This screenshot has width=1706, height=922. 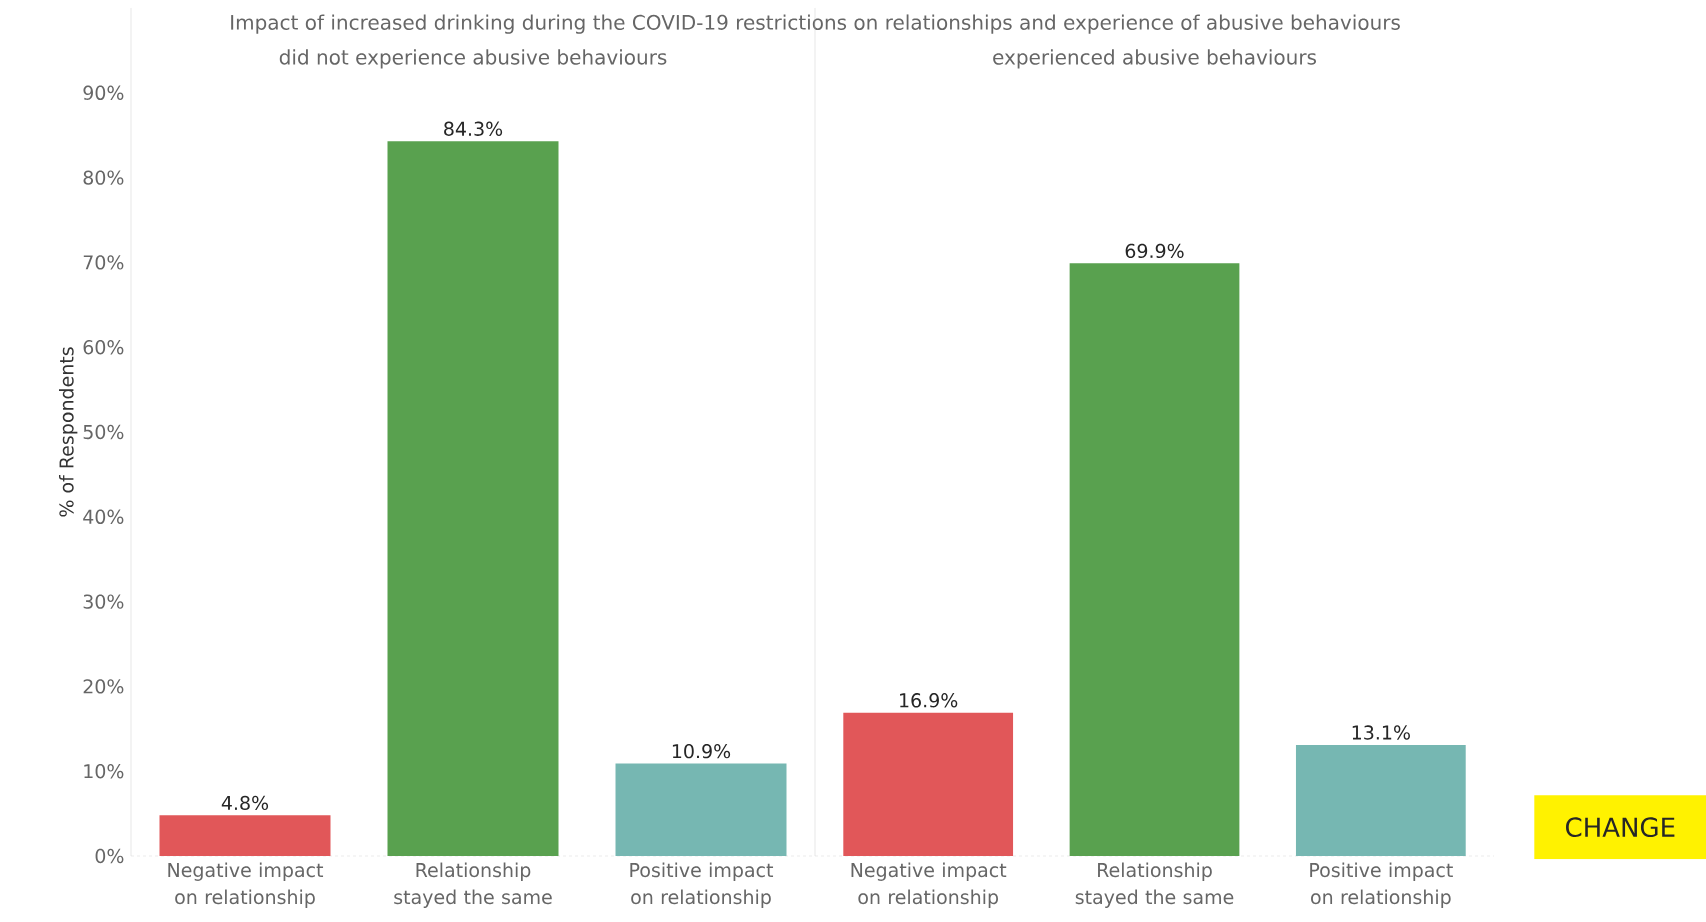 I want to click on y-tick-label: 0%, so click(x=109, y=856).